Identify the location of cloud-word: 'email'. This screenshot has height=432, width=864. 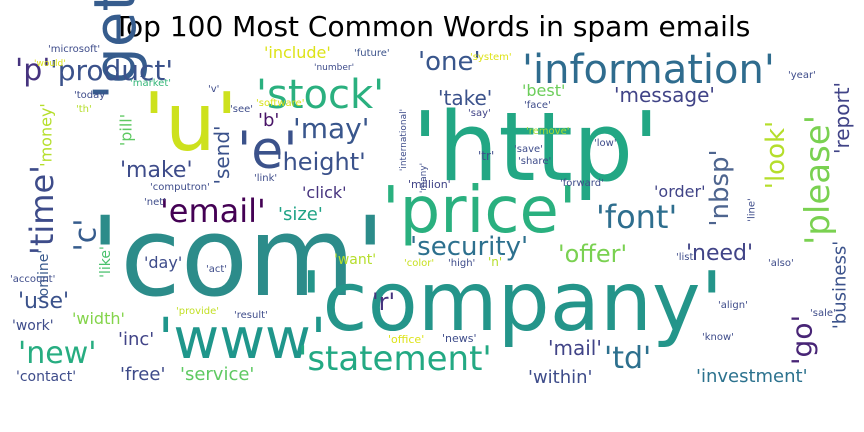
(213, 211).